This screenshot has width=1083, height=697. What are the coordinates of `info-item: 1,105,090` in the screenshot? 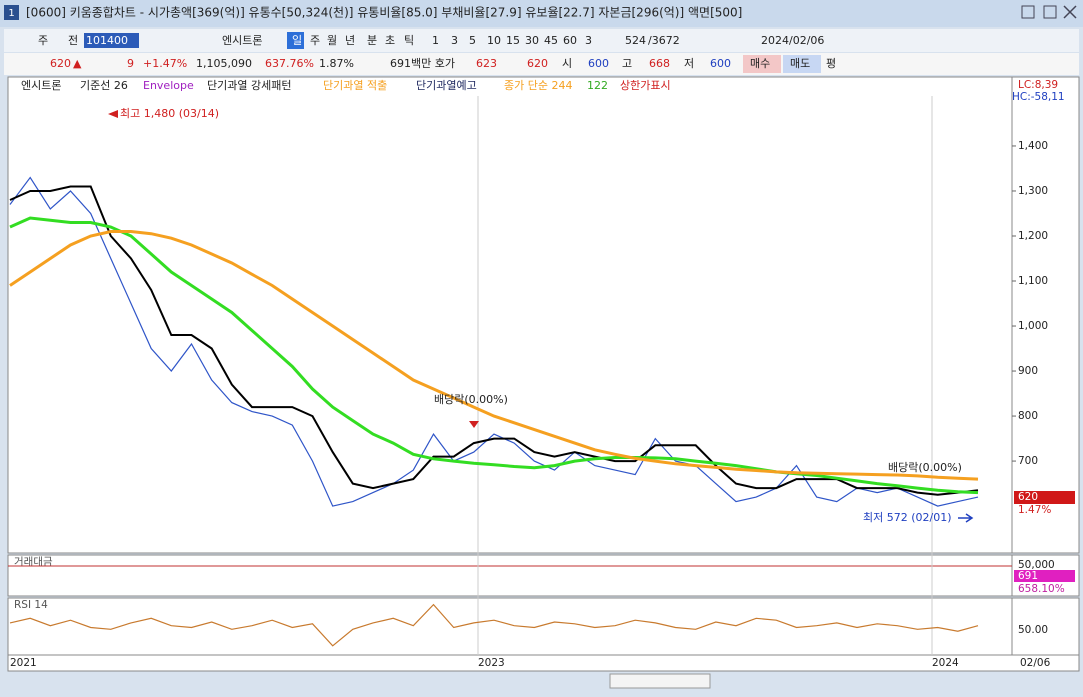 It's located at (224, 63).